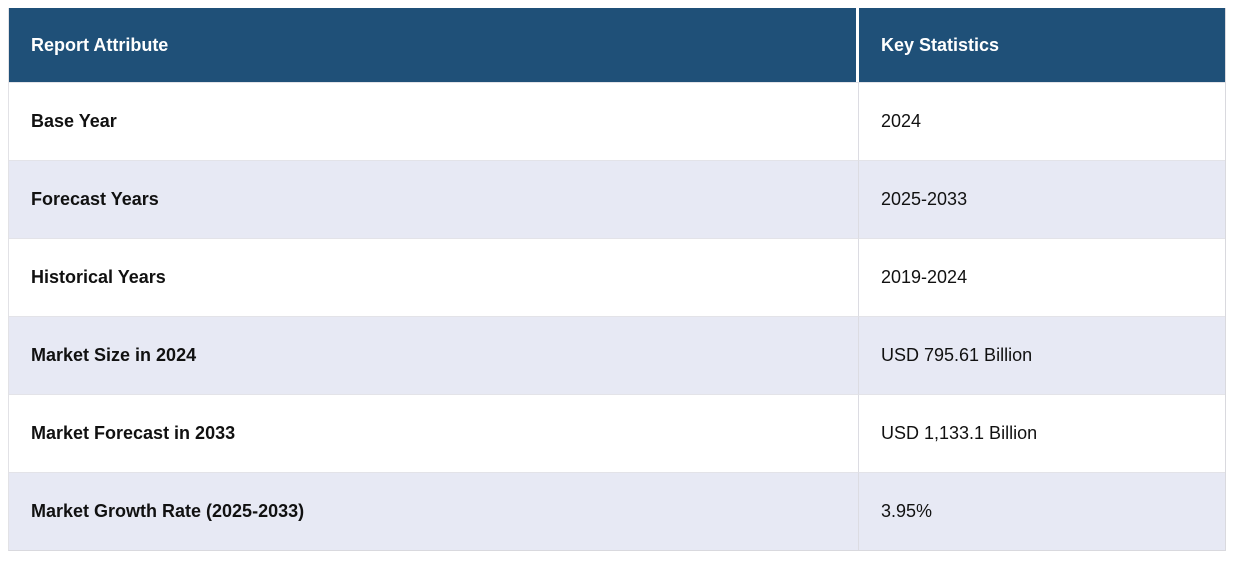  I want to click on value-cell: 2025-2033, so click(1042, 199).